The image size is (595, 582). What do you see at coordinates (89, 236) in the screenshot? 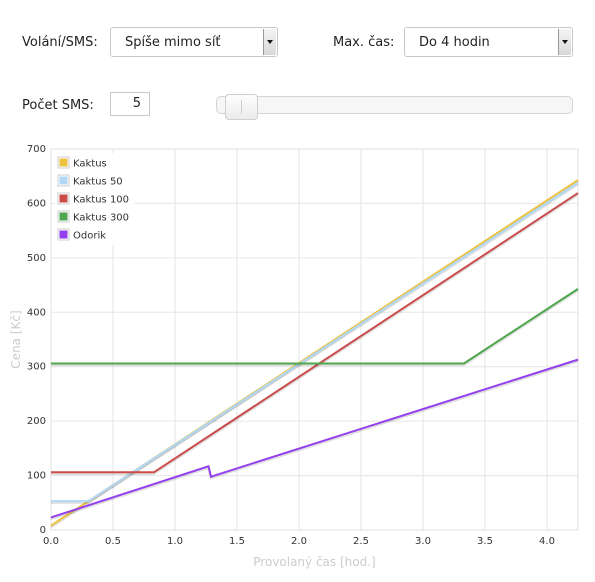
I see `legend-label: Odorik` at bounding box center [89, 236].